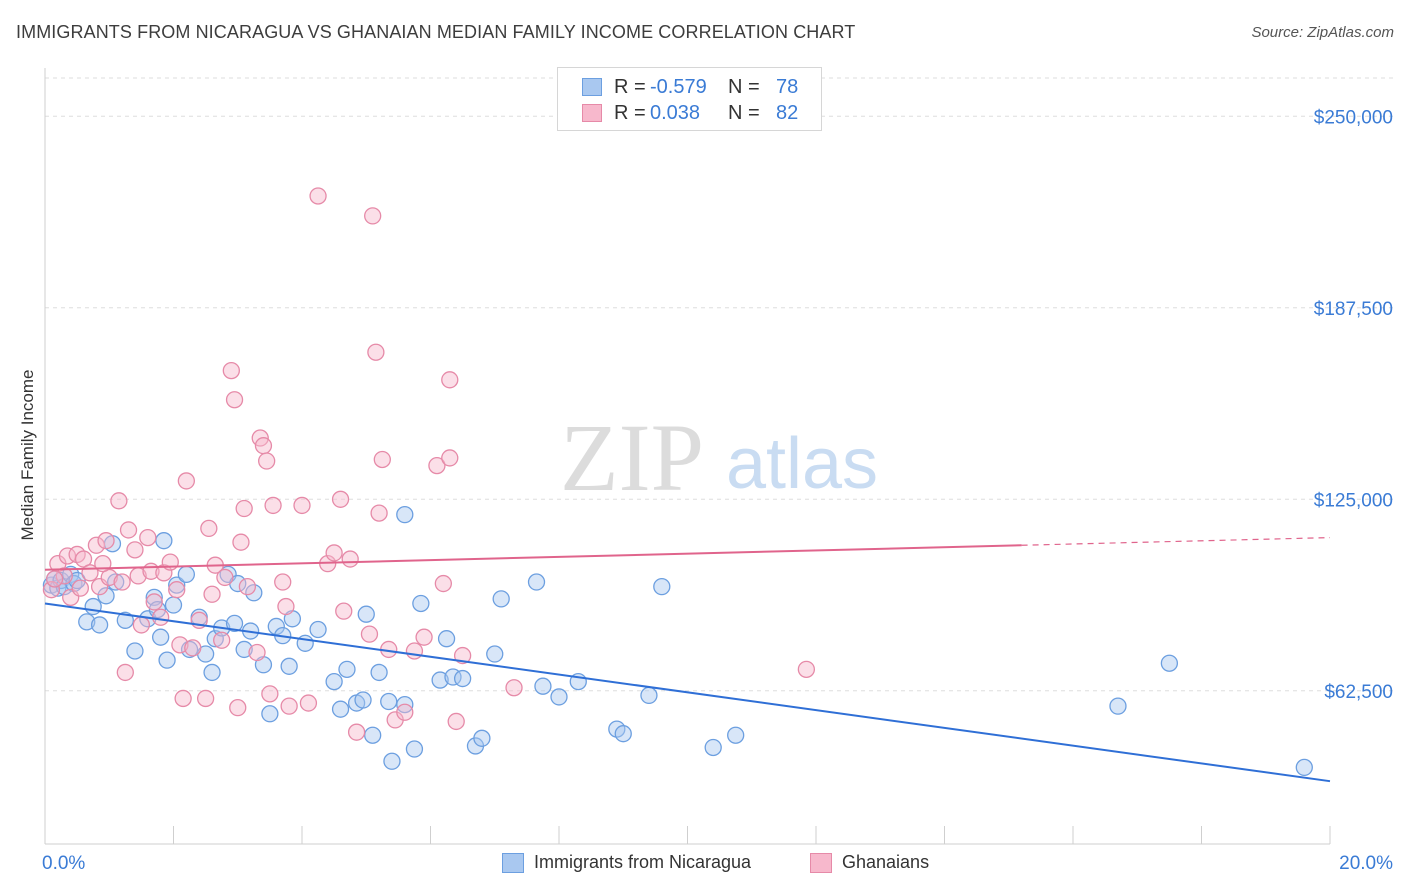 This screenshot has height=892, width=1406. What do you see at coordinates (643, 862) in the screenshot?
I see `legend-label-nicaragua: Immigrants from Nicaragua` at bounding box center [643, 862].